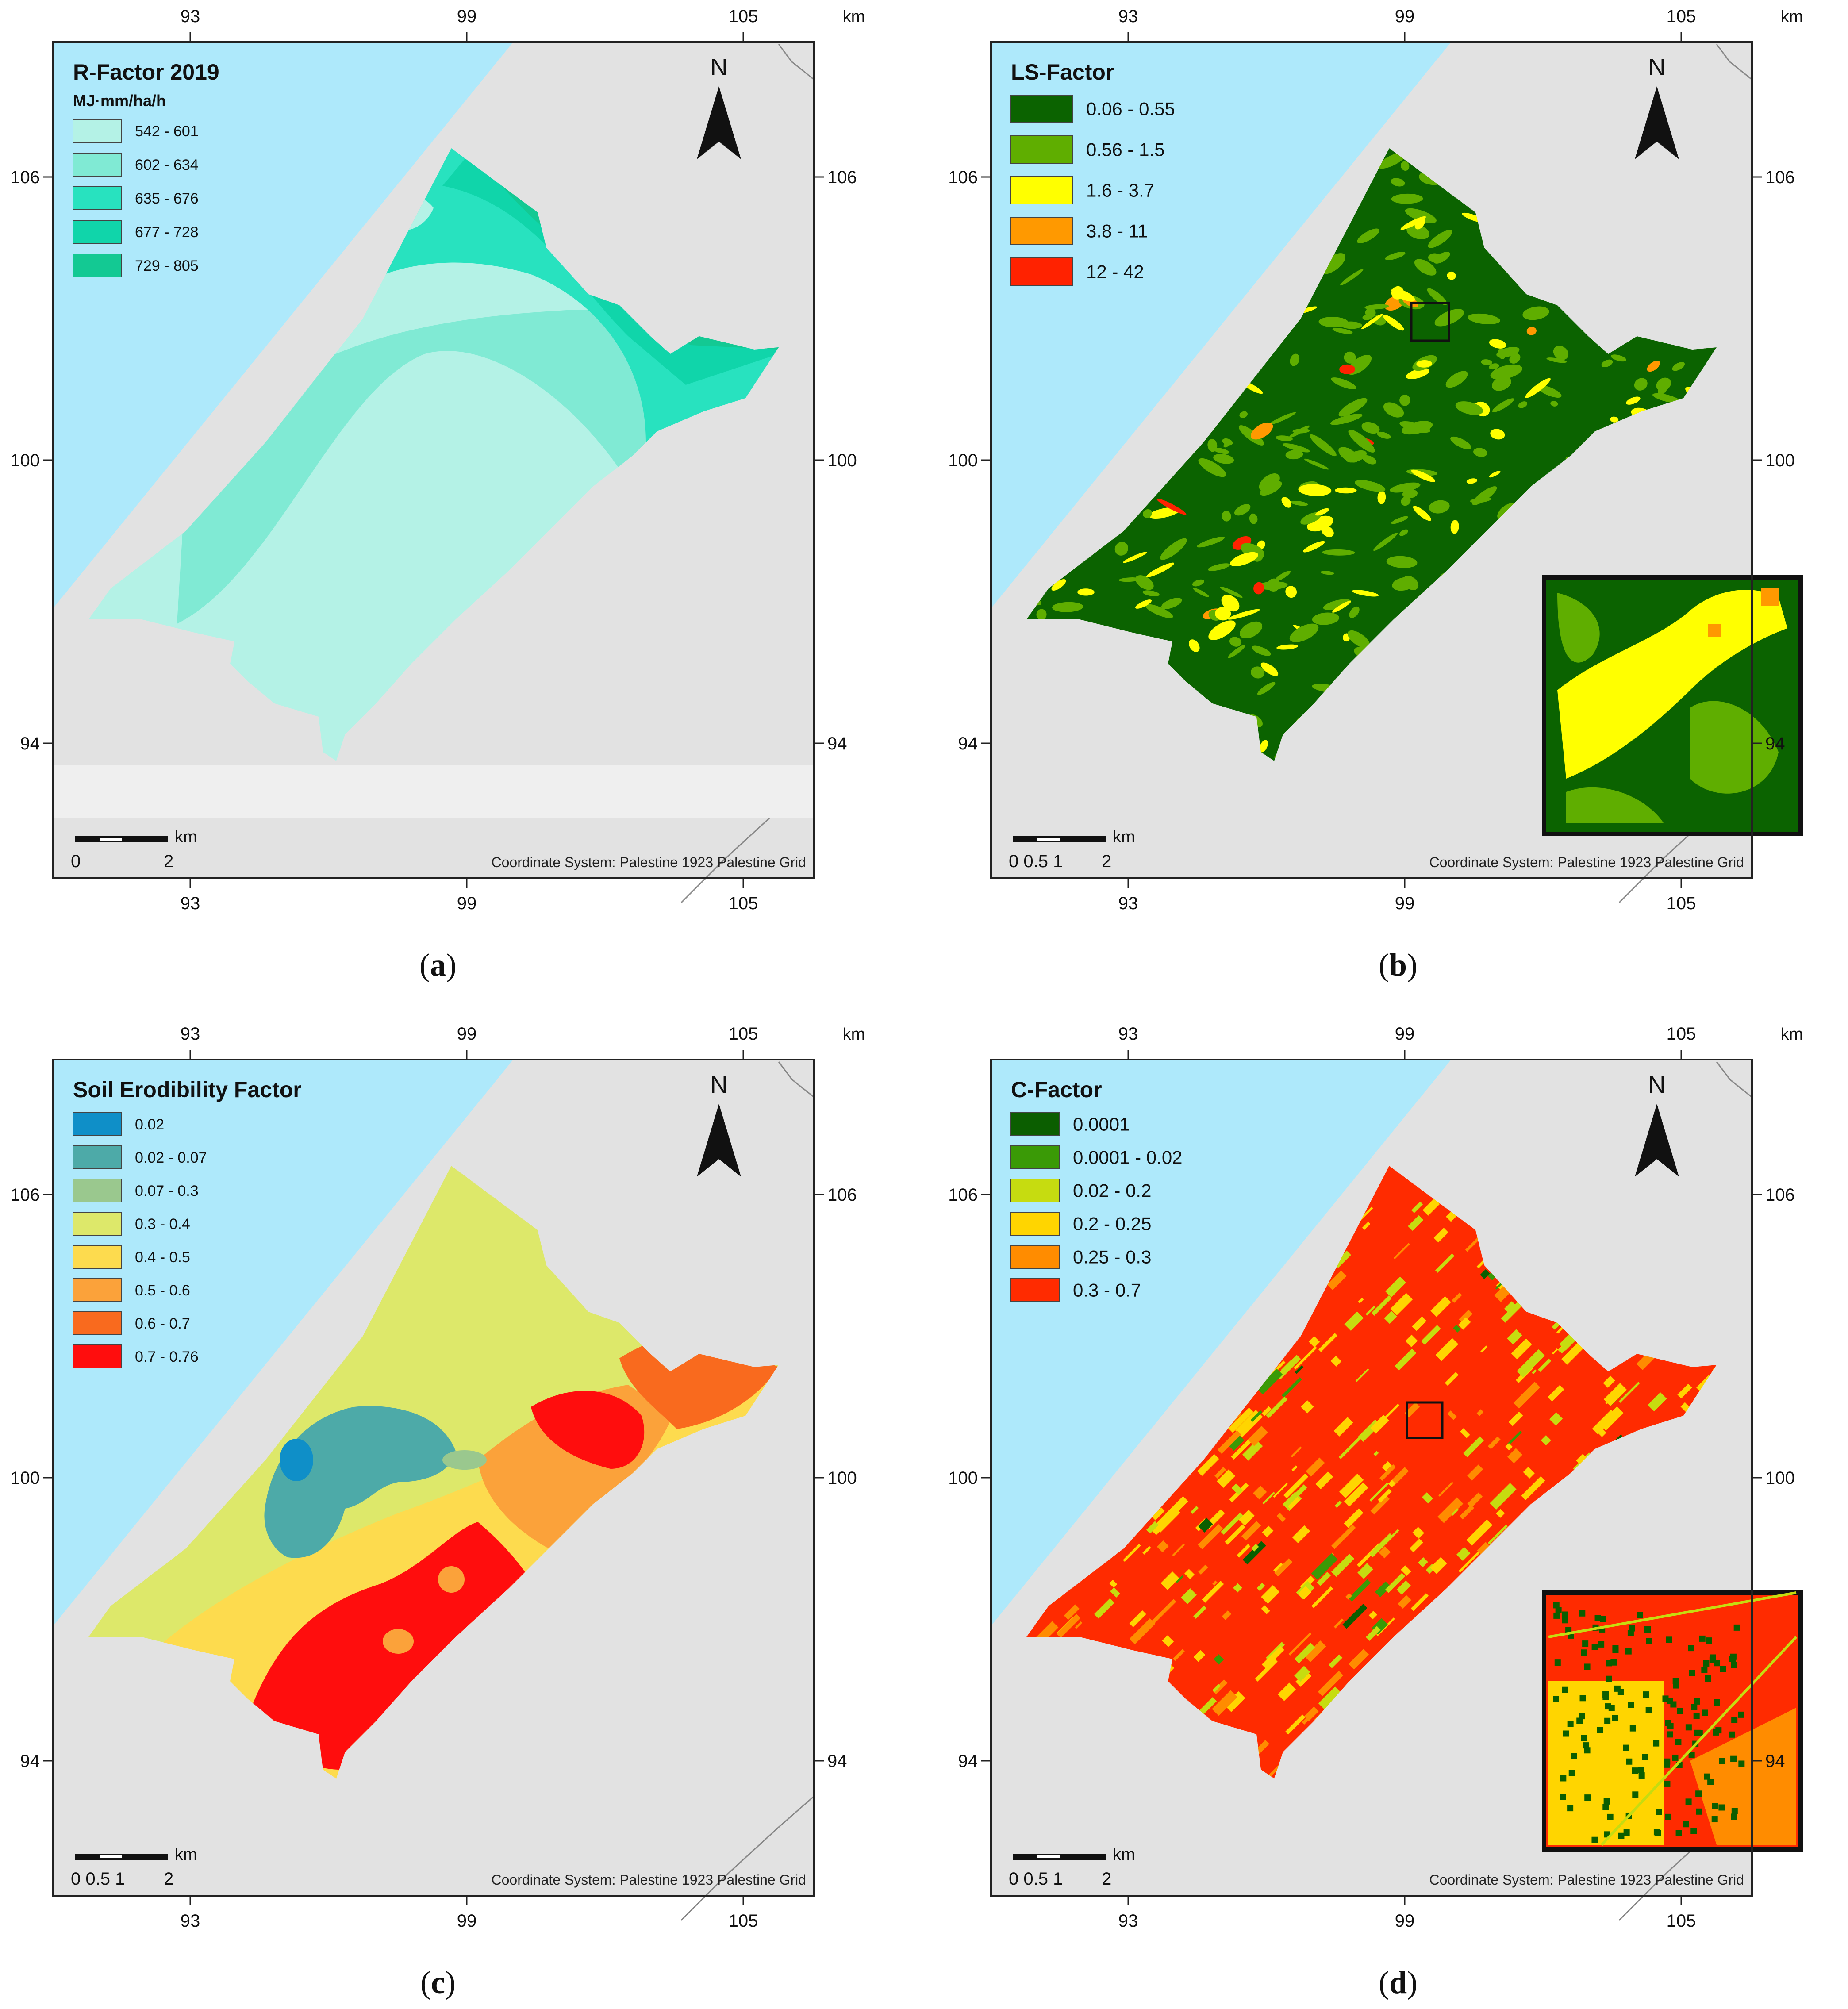 Image resolution: width=1848 pixels, height=2009 pixels. Describe the element at coordinates (167, 1356) in the screenshot. I see `legend-label: 0.7 - 0.76` at that location.